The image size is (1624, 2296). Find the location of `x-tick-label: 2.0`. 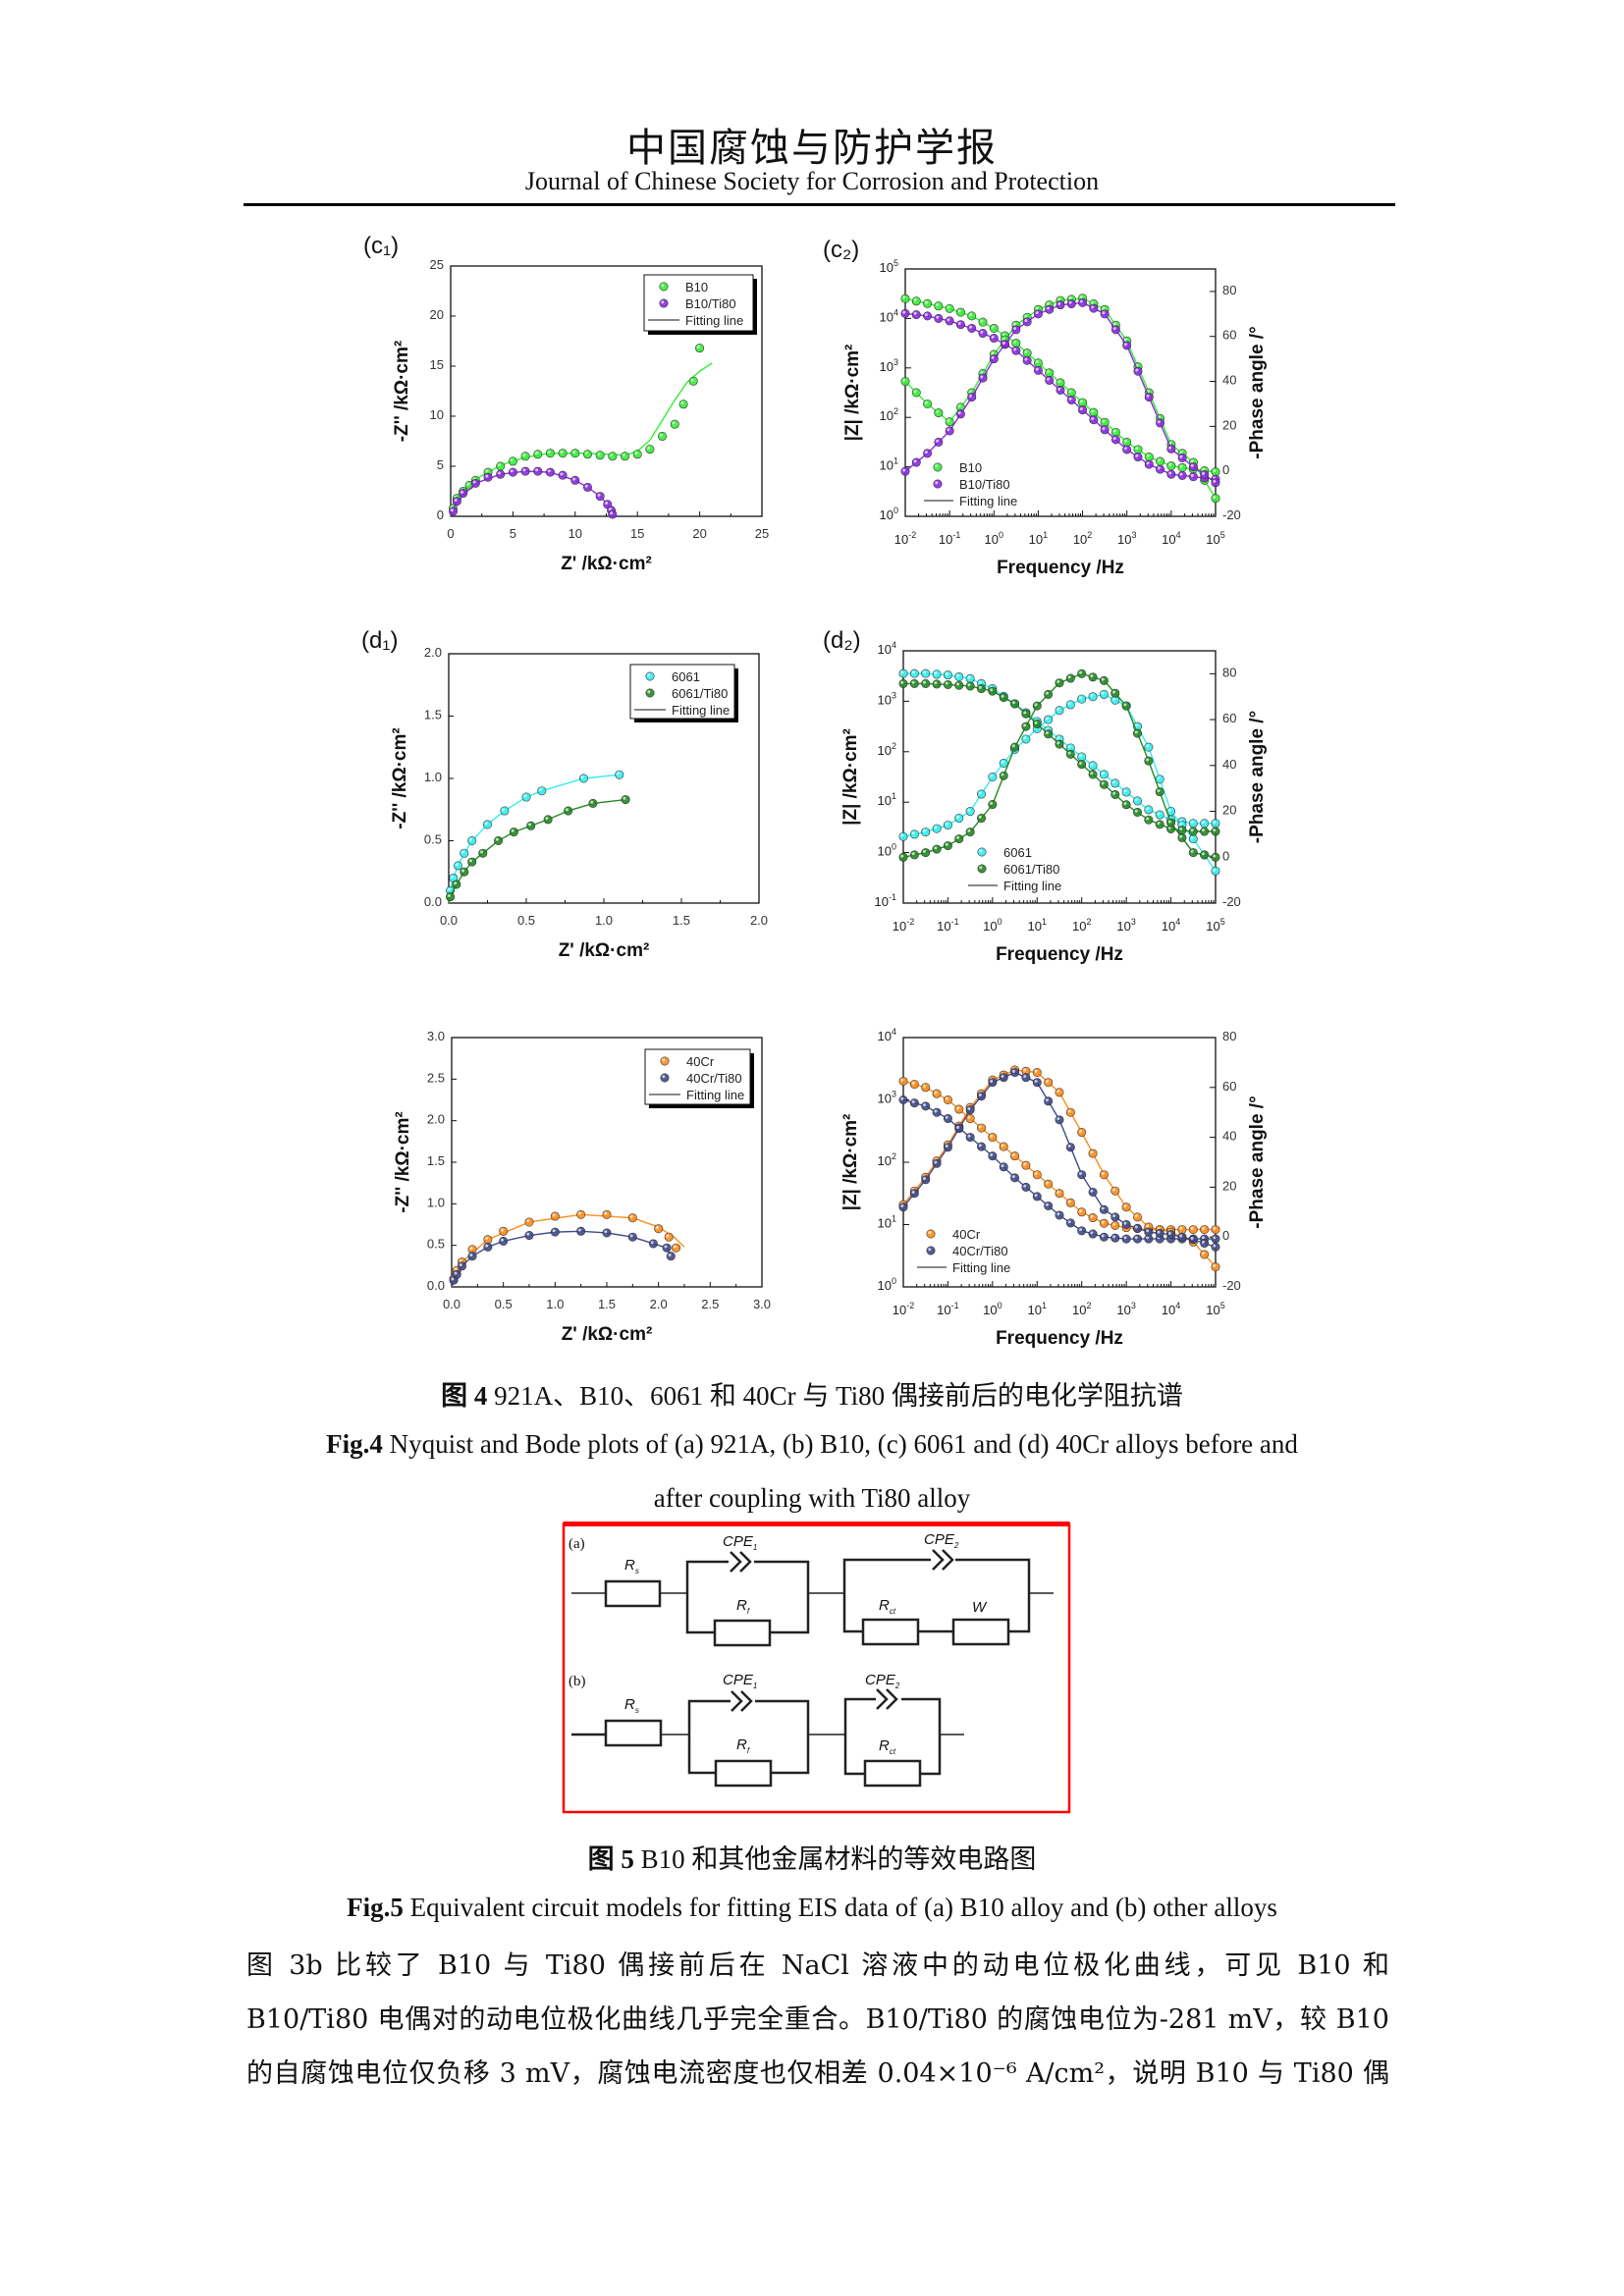

x-tick-label: 2.0 is located at coordinates (659, 1304).